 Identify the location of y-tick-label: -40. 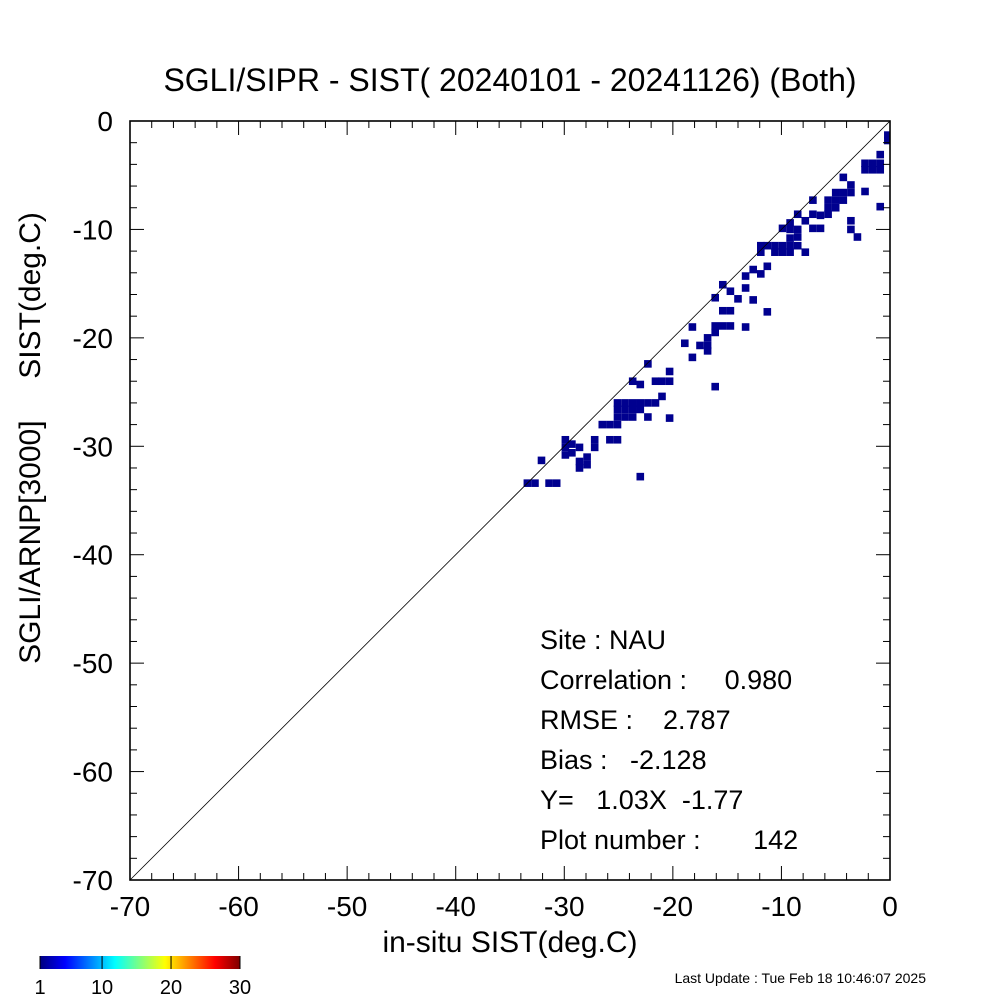
(93, 555).